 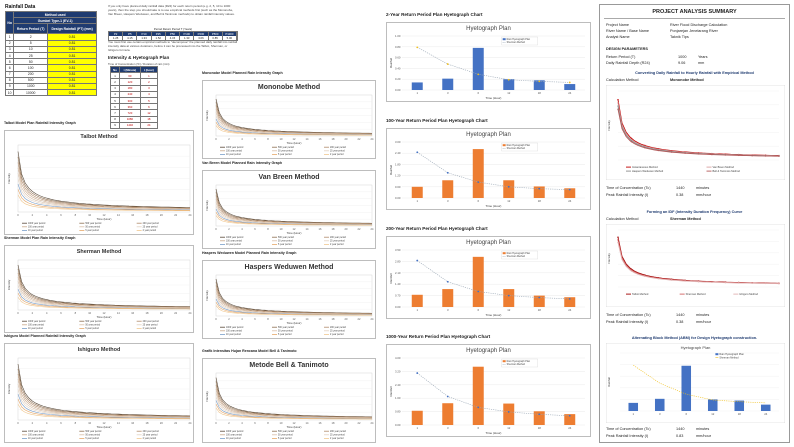 I want to click on legend-label: 50 year period, so click(x=92, y=227).